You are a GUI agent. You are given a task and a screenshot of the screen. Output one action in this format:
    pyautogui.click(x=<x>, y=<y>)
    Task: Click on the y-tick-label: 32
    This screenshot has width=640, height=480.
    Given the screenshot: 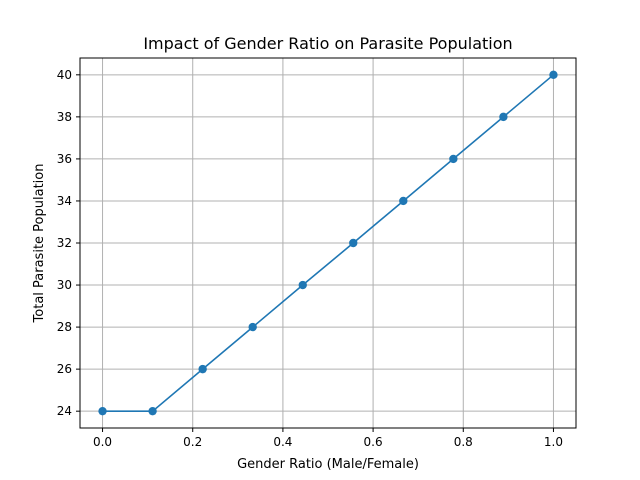 What is the action you would take?
    pyautogui.click(x=64, y=243)
    